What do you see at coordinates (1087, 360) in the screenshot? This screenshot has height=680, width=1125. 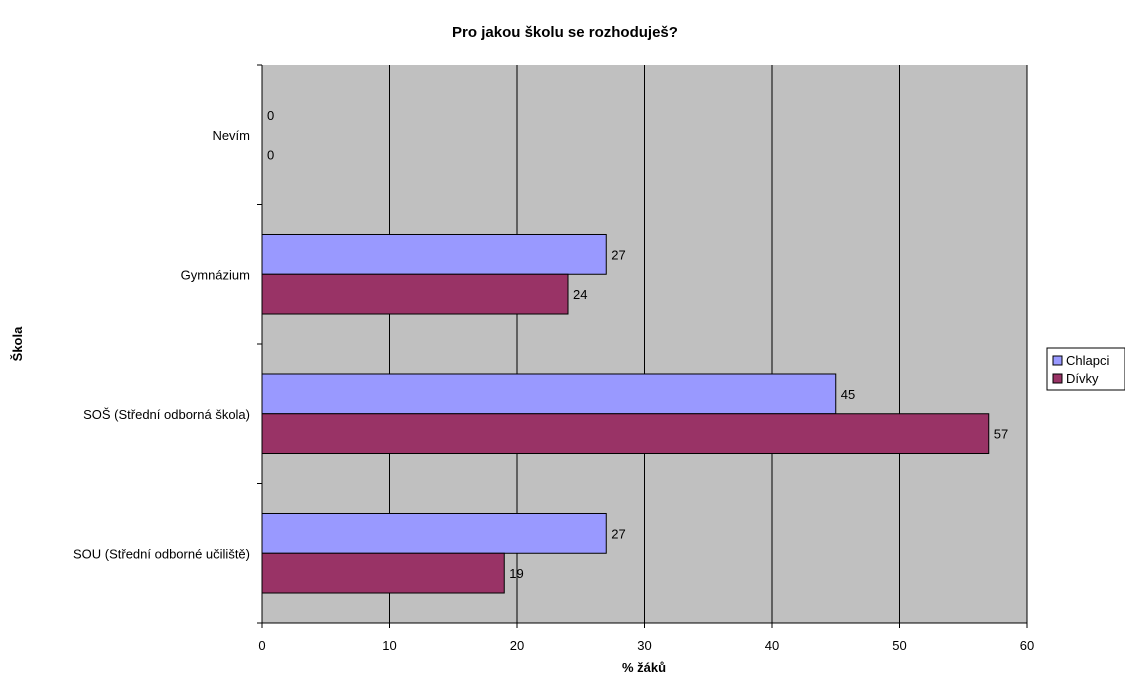 I see `legend-label-chlapci: Chlapci` at bounding box center [1087, 360].